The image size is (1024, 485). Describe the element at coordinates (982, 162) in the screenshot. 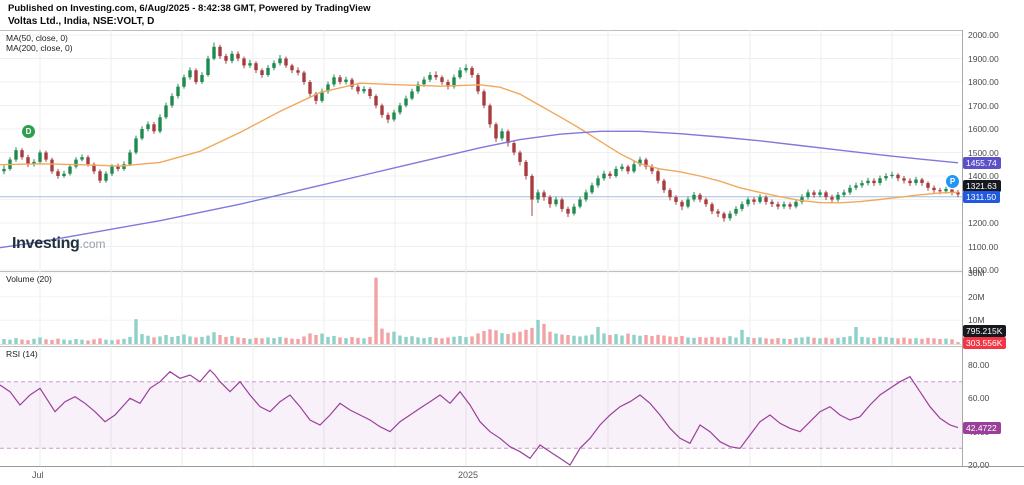

I see `price-badge: 1455.74` at that location.